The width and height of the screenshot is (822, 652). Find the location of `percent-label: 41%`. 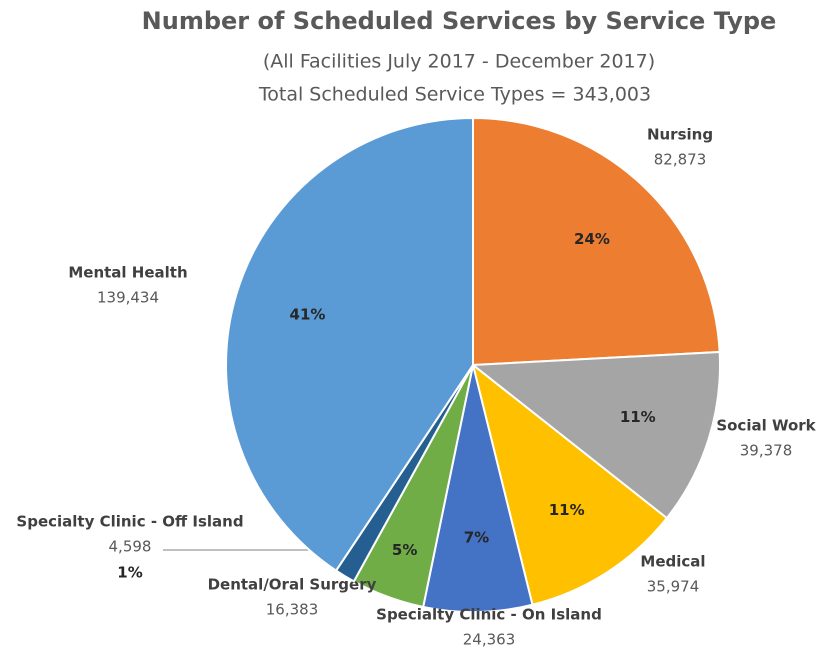

percent-label: 41% is located at coordinates (308, 314).